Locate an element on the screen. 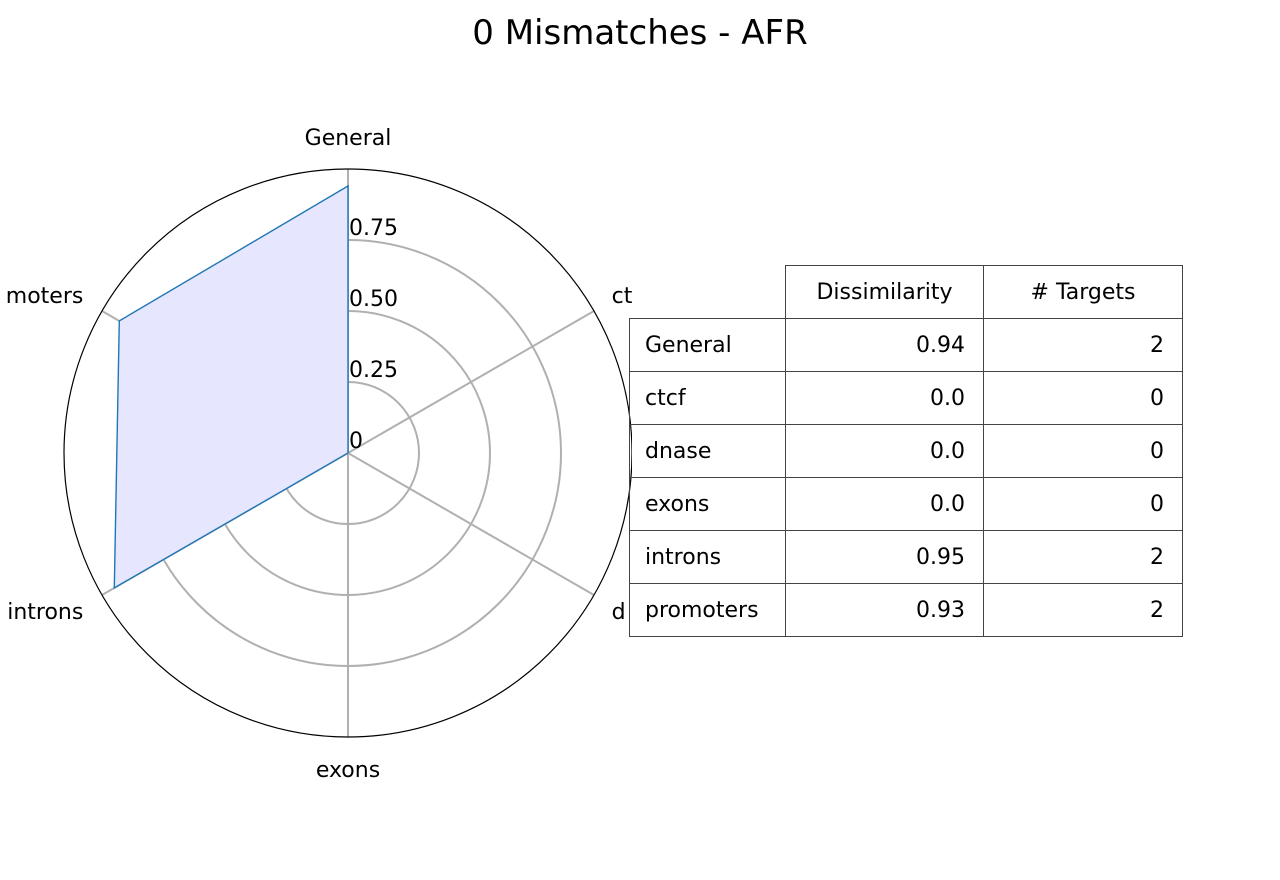  table-row: ctcf 0.0 0 is located at coordinates (906, 398).